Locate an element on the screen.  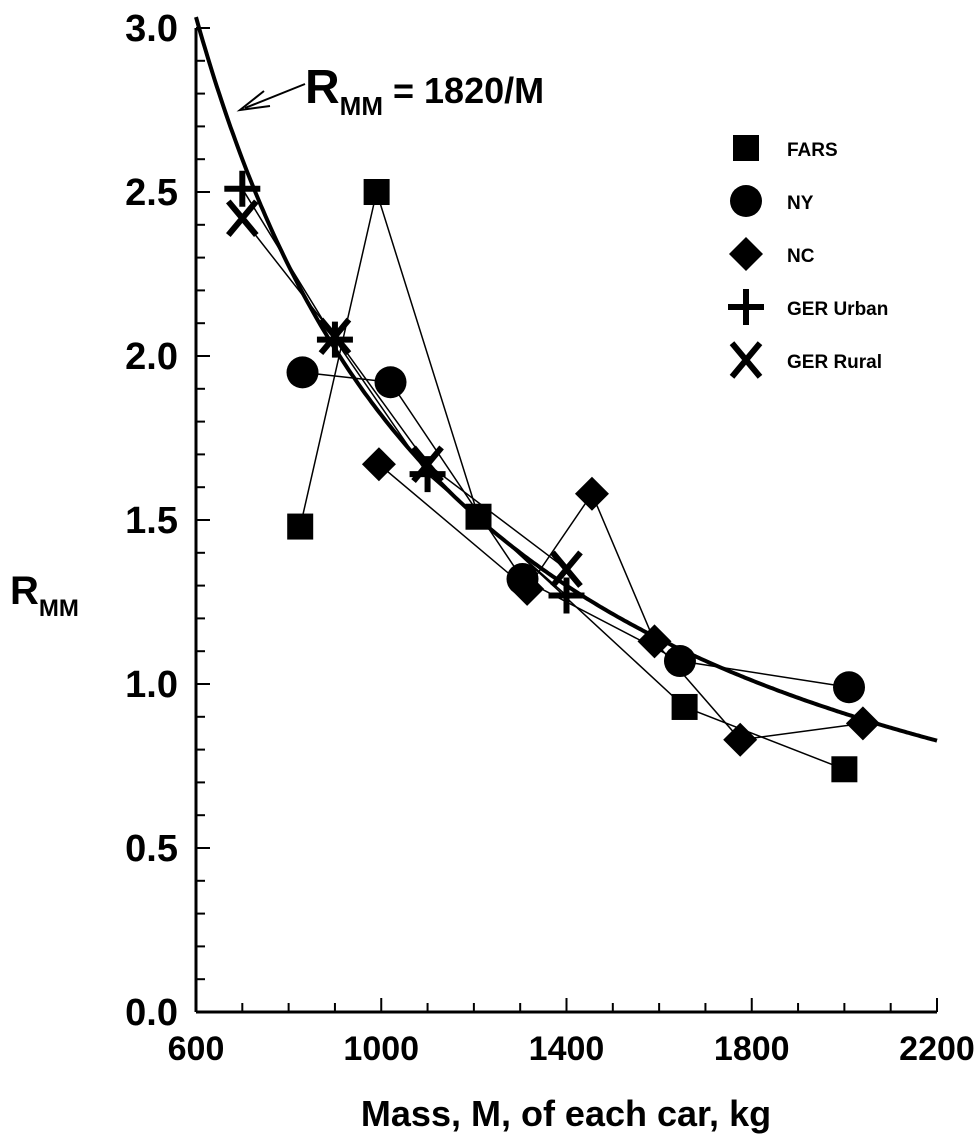
legend: FARS NY NC GER Urban GER Rural is located at coordinates (808, 257).